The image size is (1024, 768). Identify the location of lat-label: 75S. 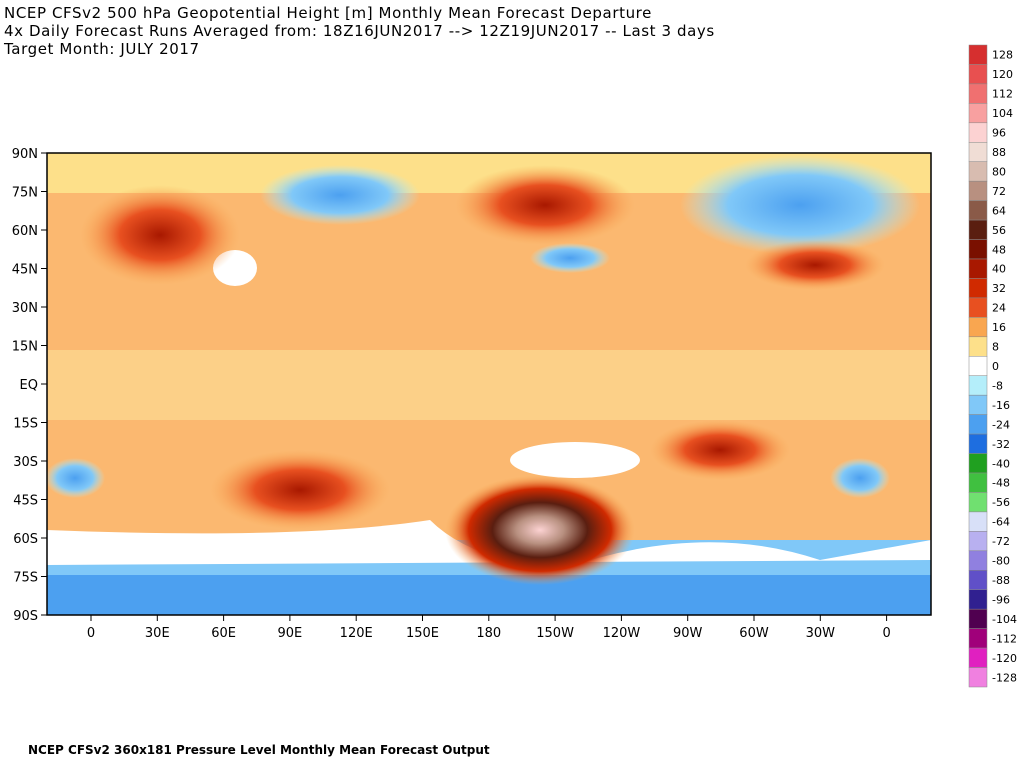
(25, 578).